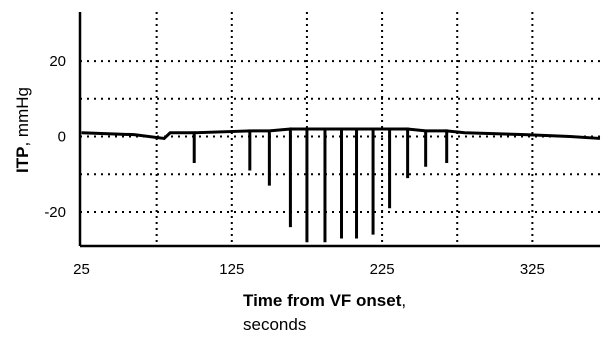 The image size is (601, 337). I want to click on y-tick-label: -20, so click(55, 212).